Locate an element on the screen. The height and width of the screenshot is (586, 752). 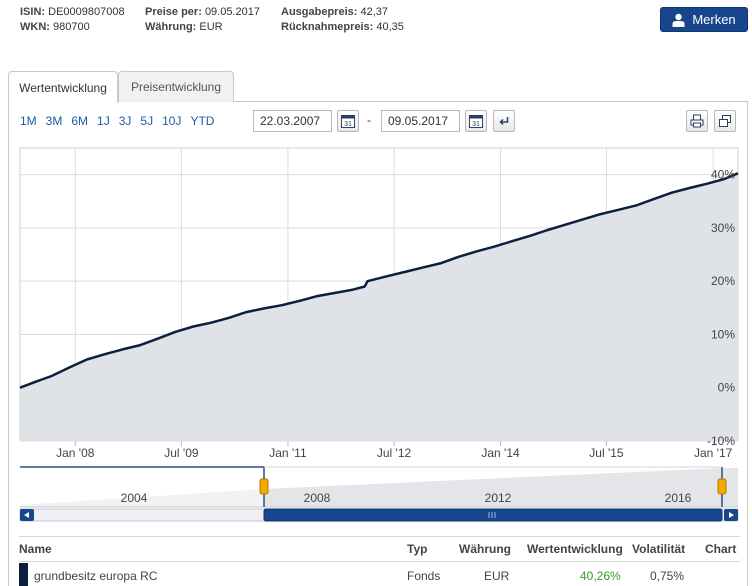
row-waehrung: EUR is located at coordinates (497, 576).